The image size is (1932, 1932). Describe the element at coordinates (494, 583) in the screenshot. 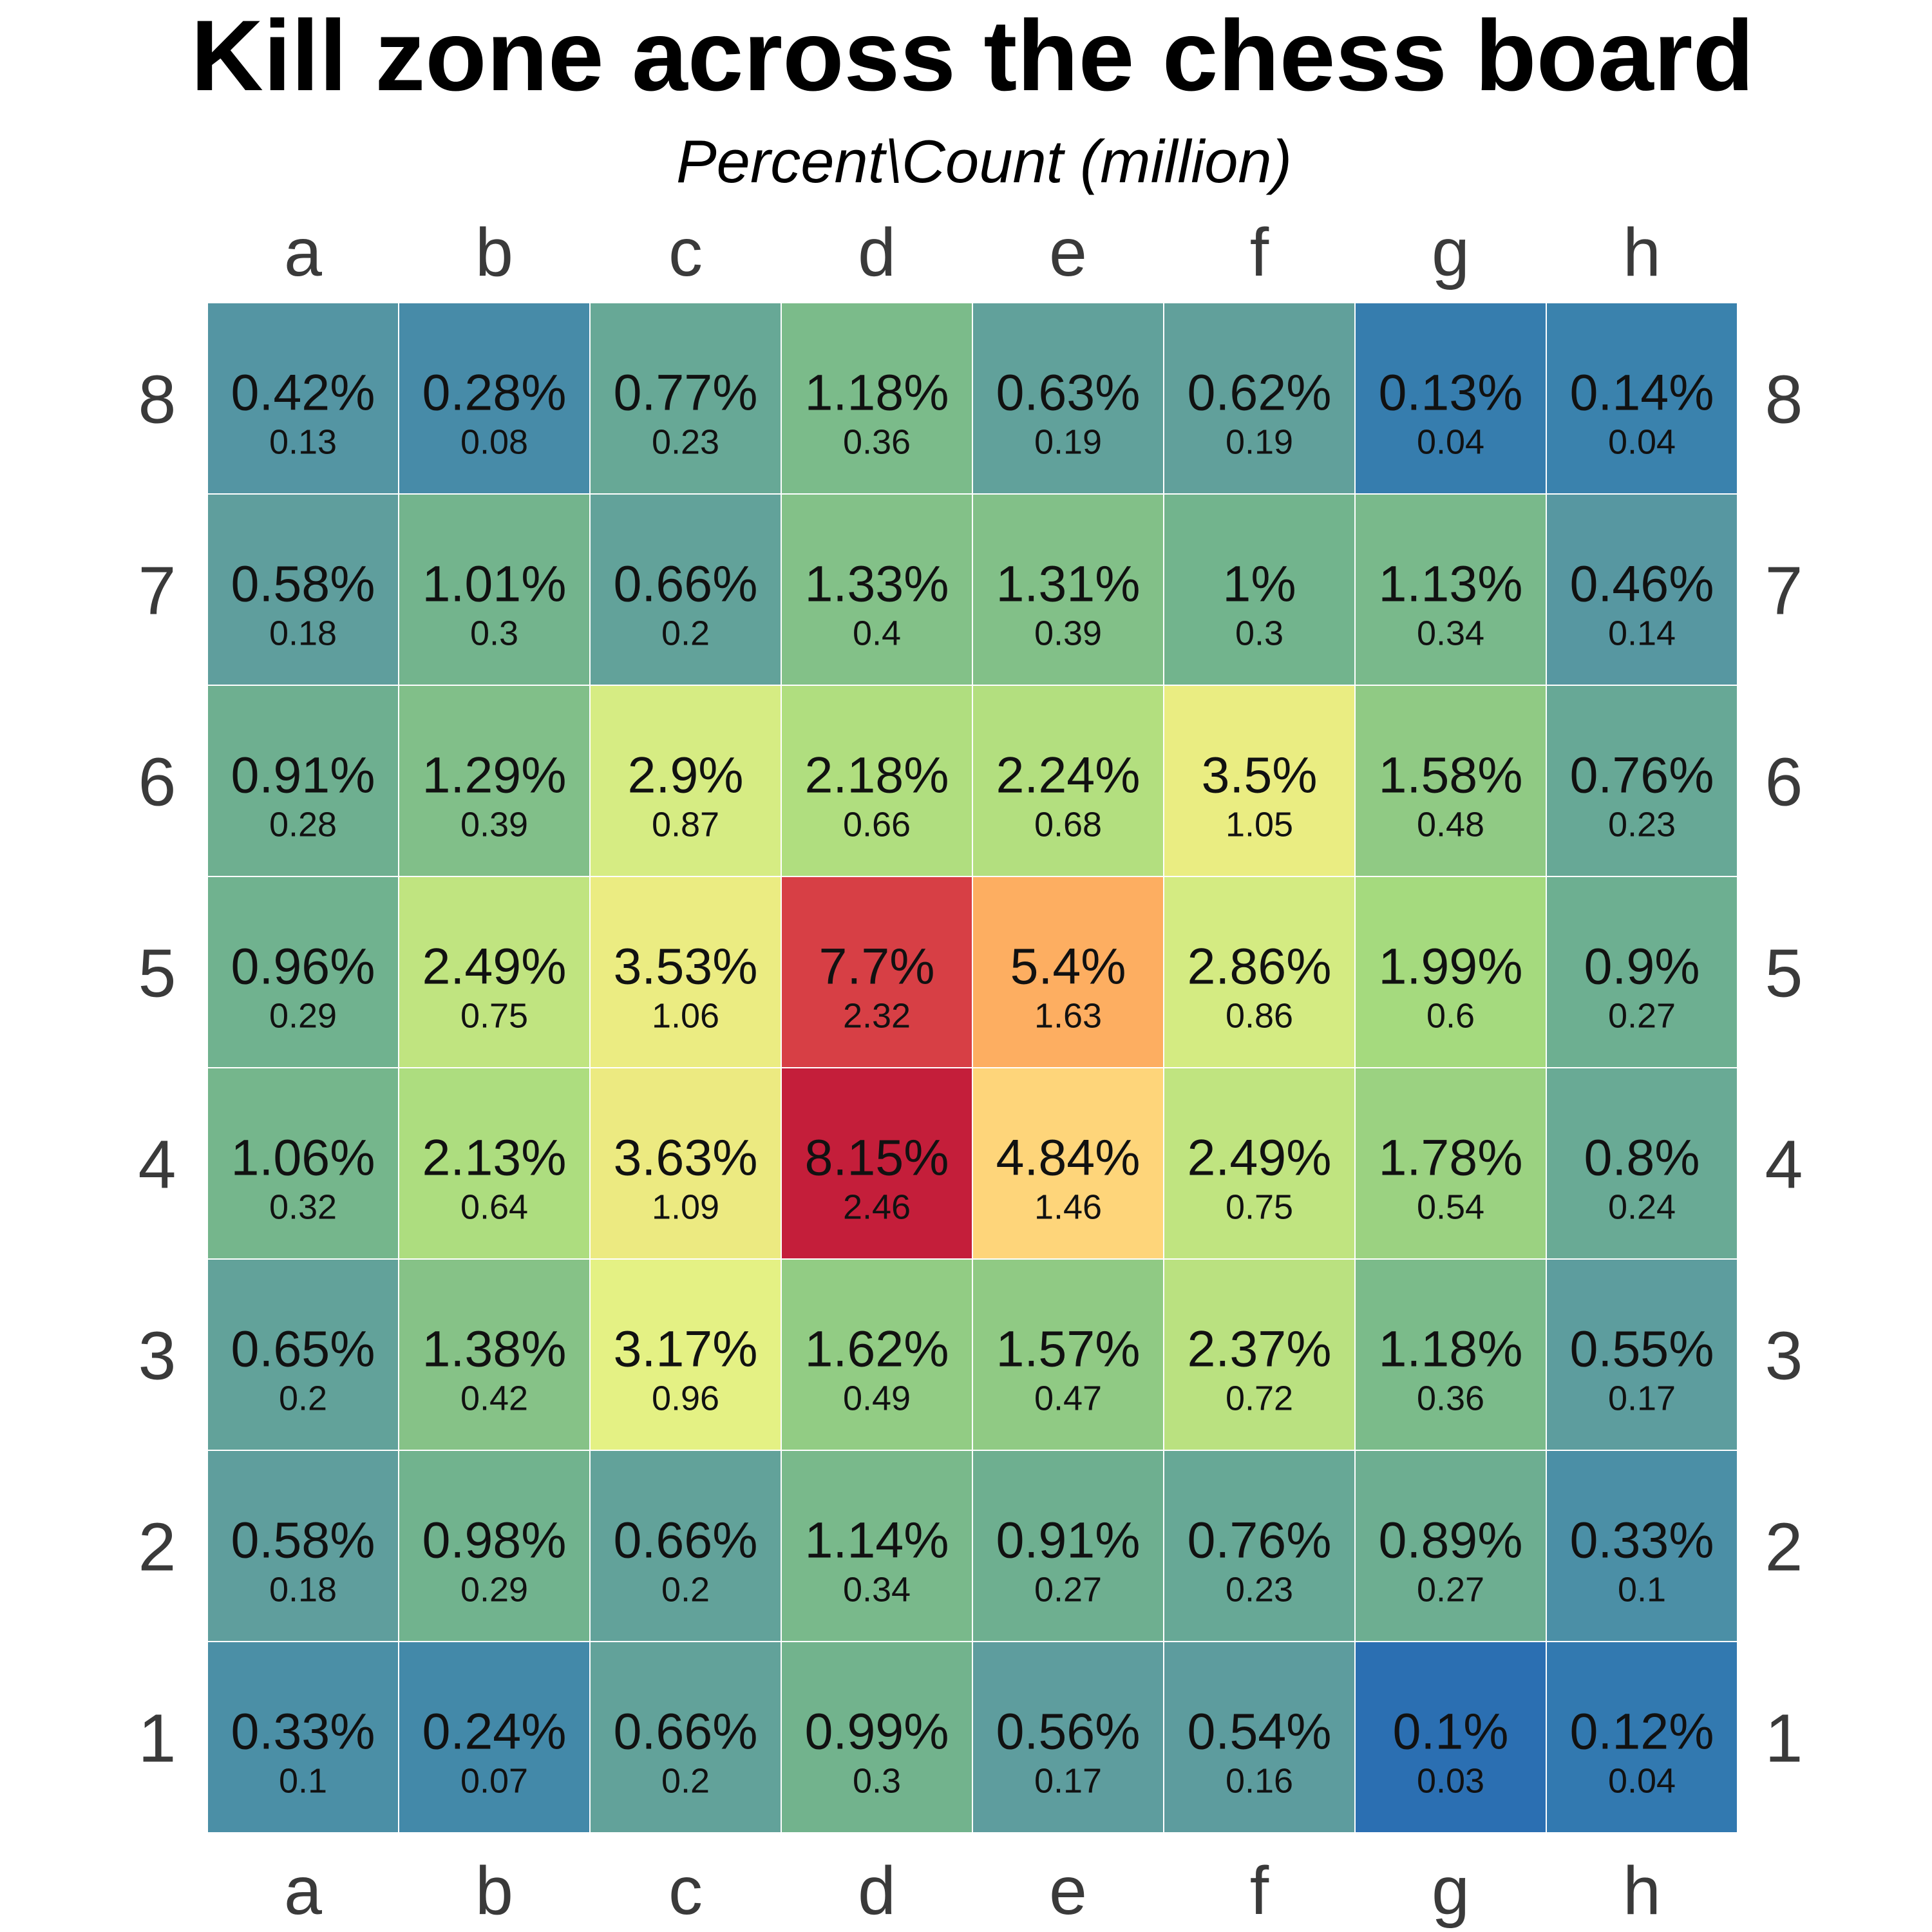

I see `cell-percent-label-b7: 1.01%` at that location.